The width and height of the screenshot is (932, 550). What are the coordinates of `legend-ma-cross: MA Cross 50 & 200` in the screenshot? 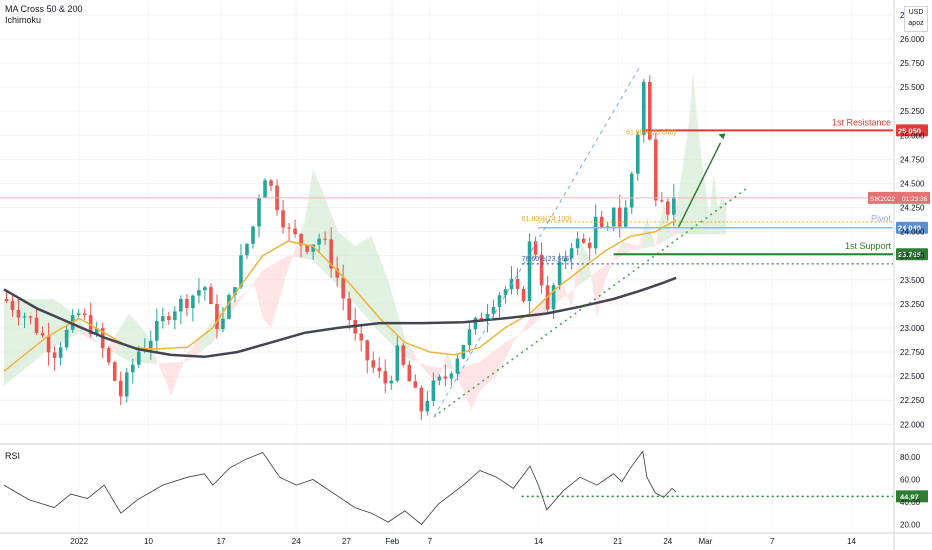 It's located at (44, 9).